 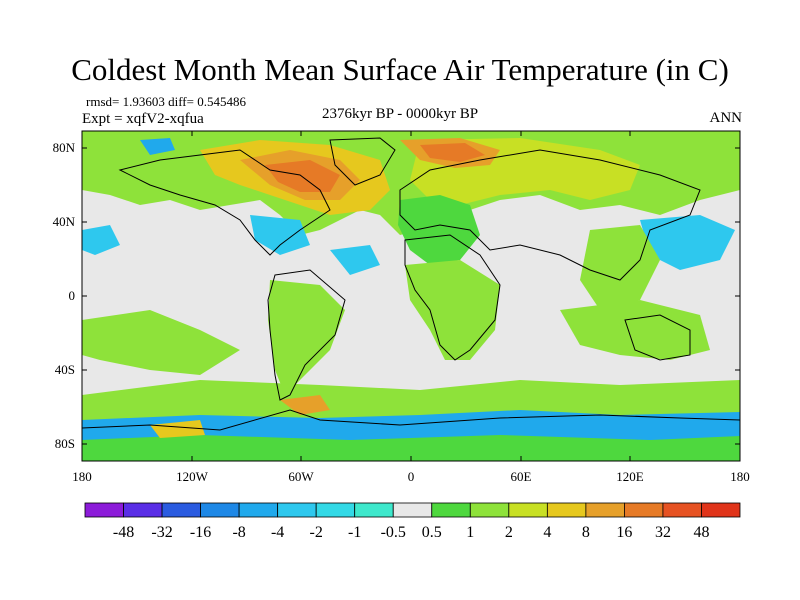 What do you see at coordinates (192, 476) in the screenshot?
I see `lon-tick-120w: 120W` at bounding box center [192, 476].